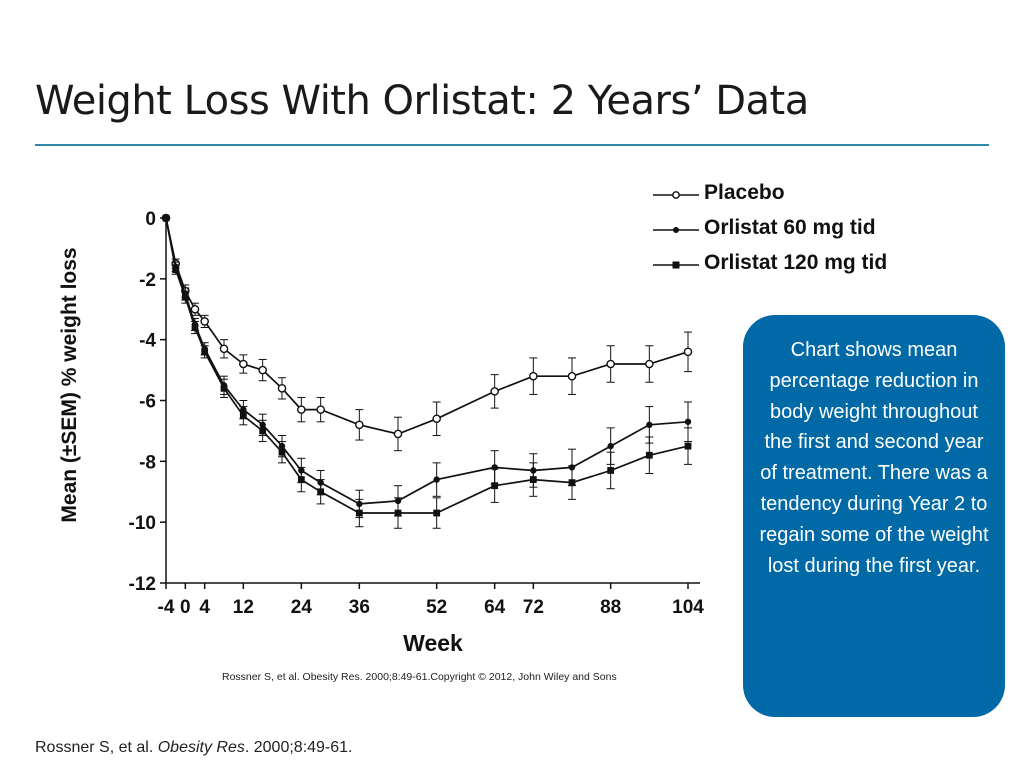 This screenshot has width=1024, height=768. Describe the element at coordinates (744, 192) in the screenshot. I see `legend-label: Placebo` at that location.